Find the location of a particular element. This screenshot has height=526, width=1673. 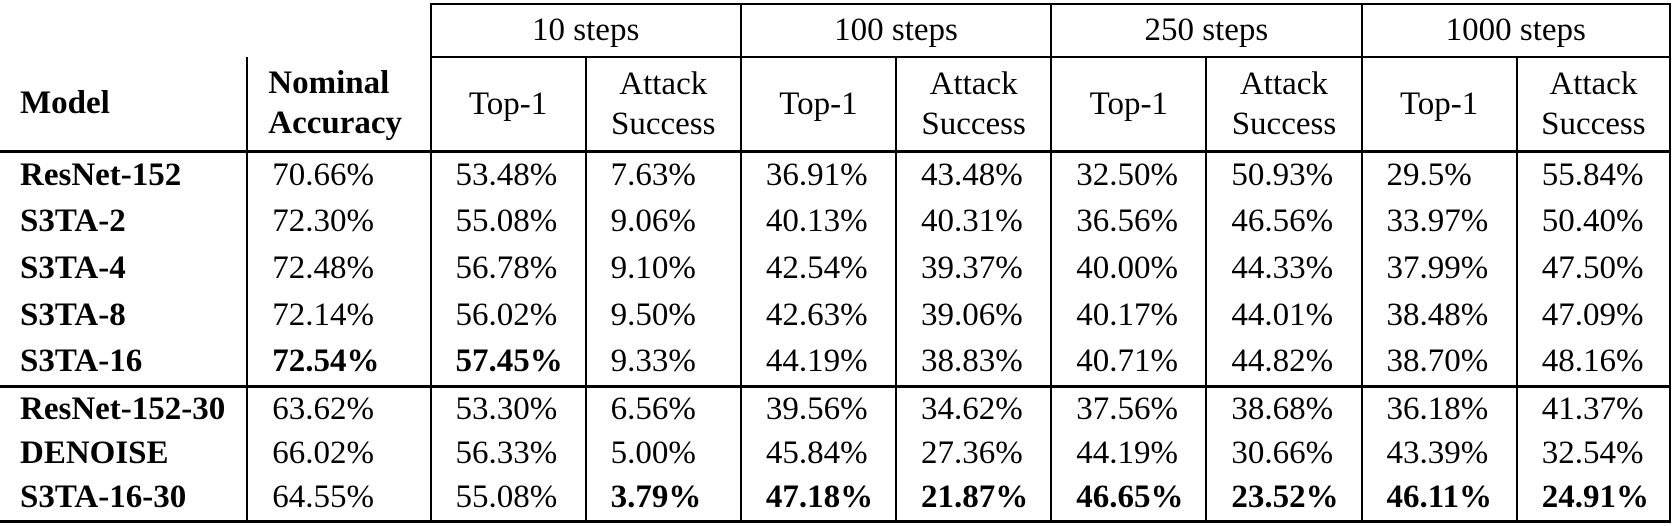

model-name-cell: S3TA-2 is located at coordinates (73, 221).